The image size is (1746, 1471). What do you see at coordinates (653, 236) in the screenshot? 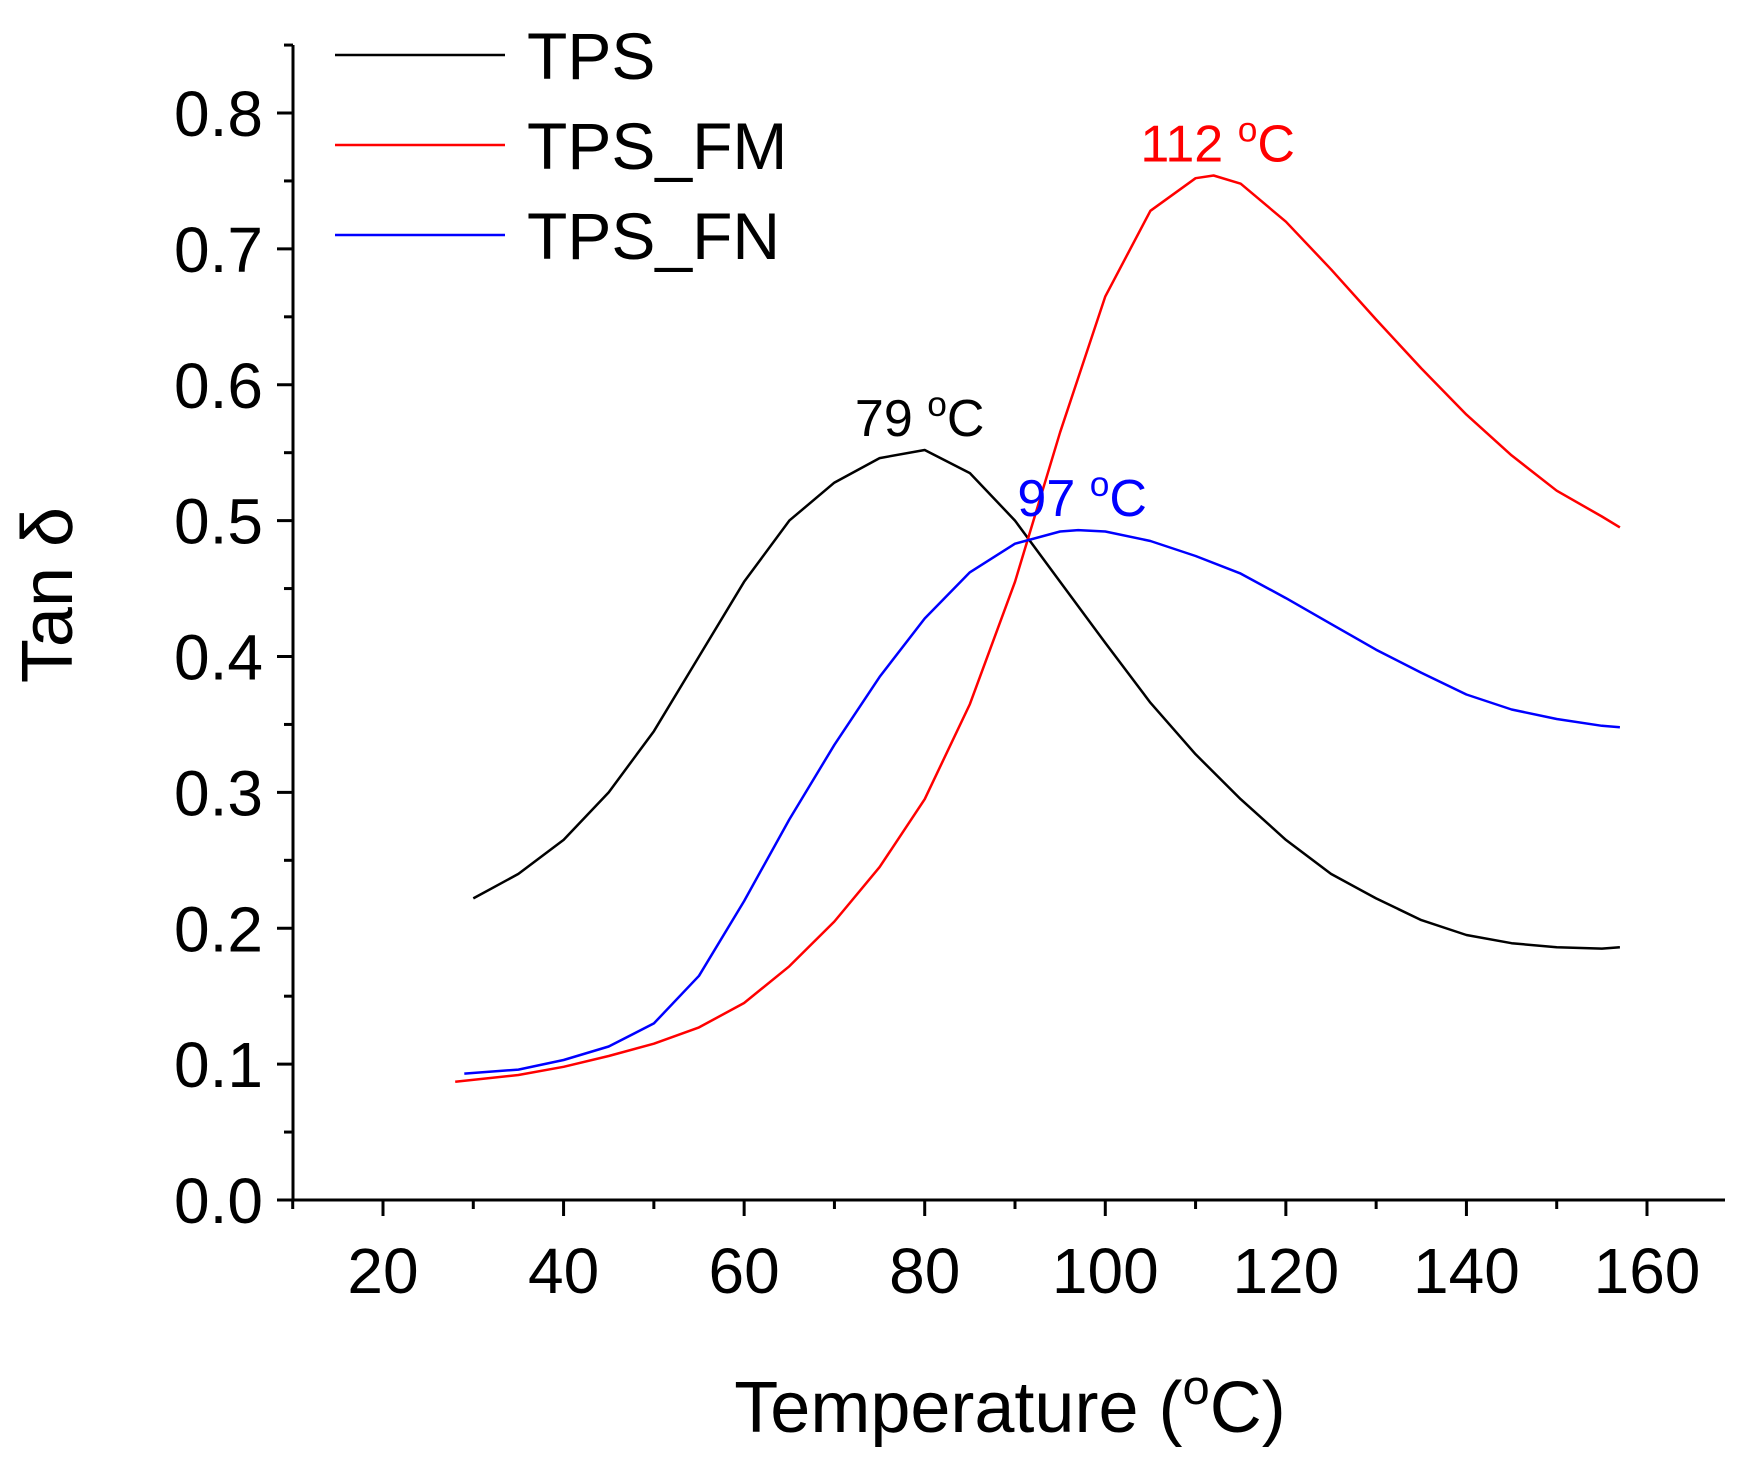
I see `legend-label: TPS_FN` at bounding box center [653, 236].